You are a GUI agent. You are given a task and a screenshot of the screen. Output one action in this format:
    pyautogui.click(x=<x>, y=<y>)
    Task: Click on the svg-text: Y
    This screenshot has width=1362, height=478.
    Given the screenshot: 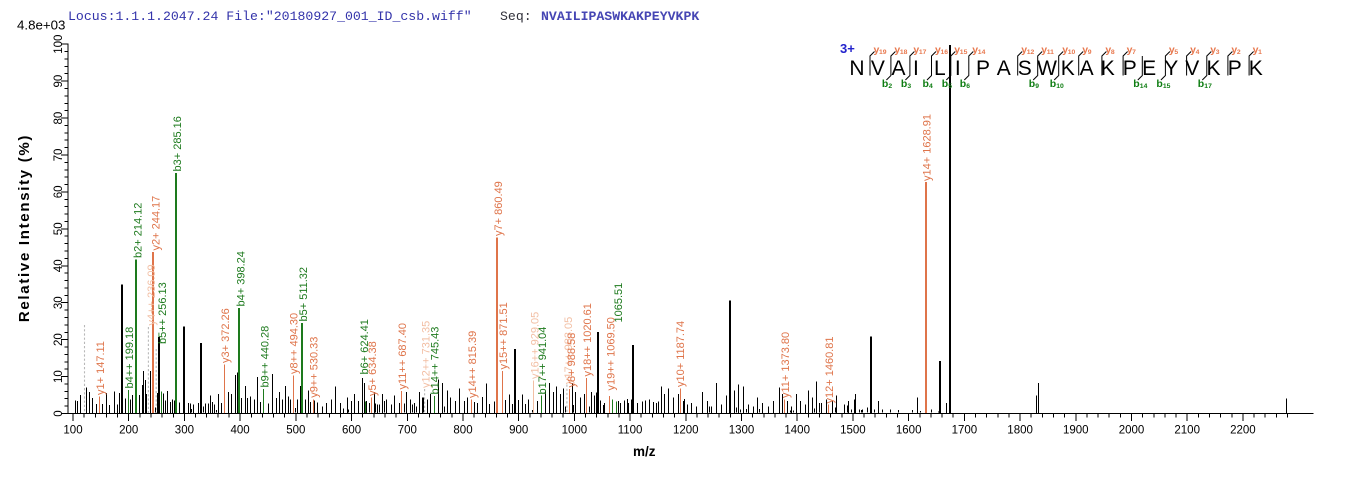 What is the action you would take?
    pyautogui.click(x=1171, y=68)
    